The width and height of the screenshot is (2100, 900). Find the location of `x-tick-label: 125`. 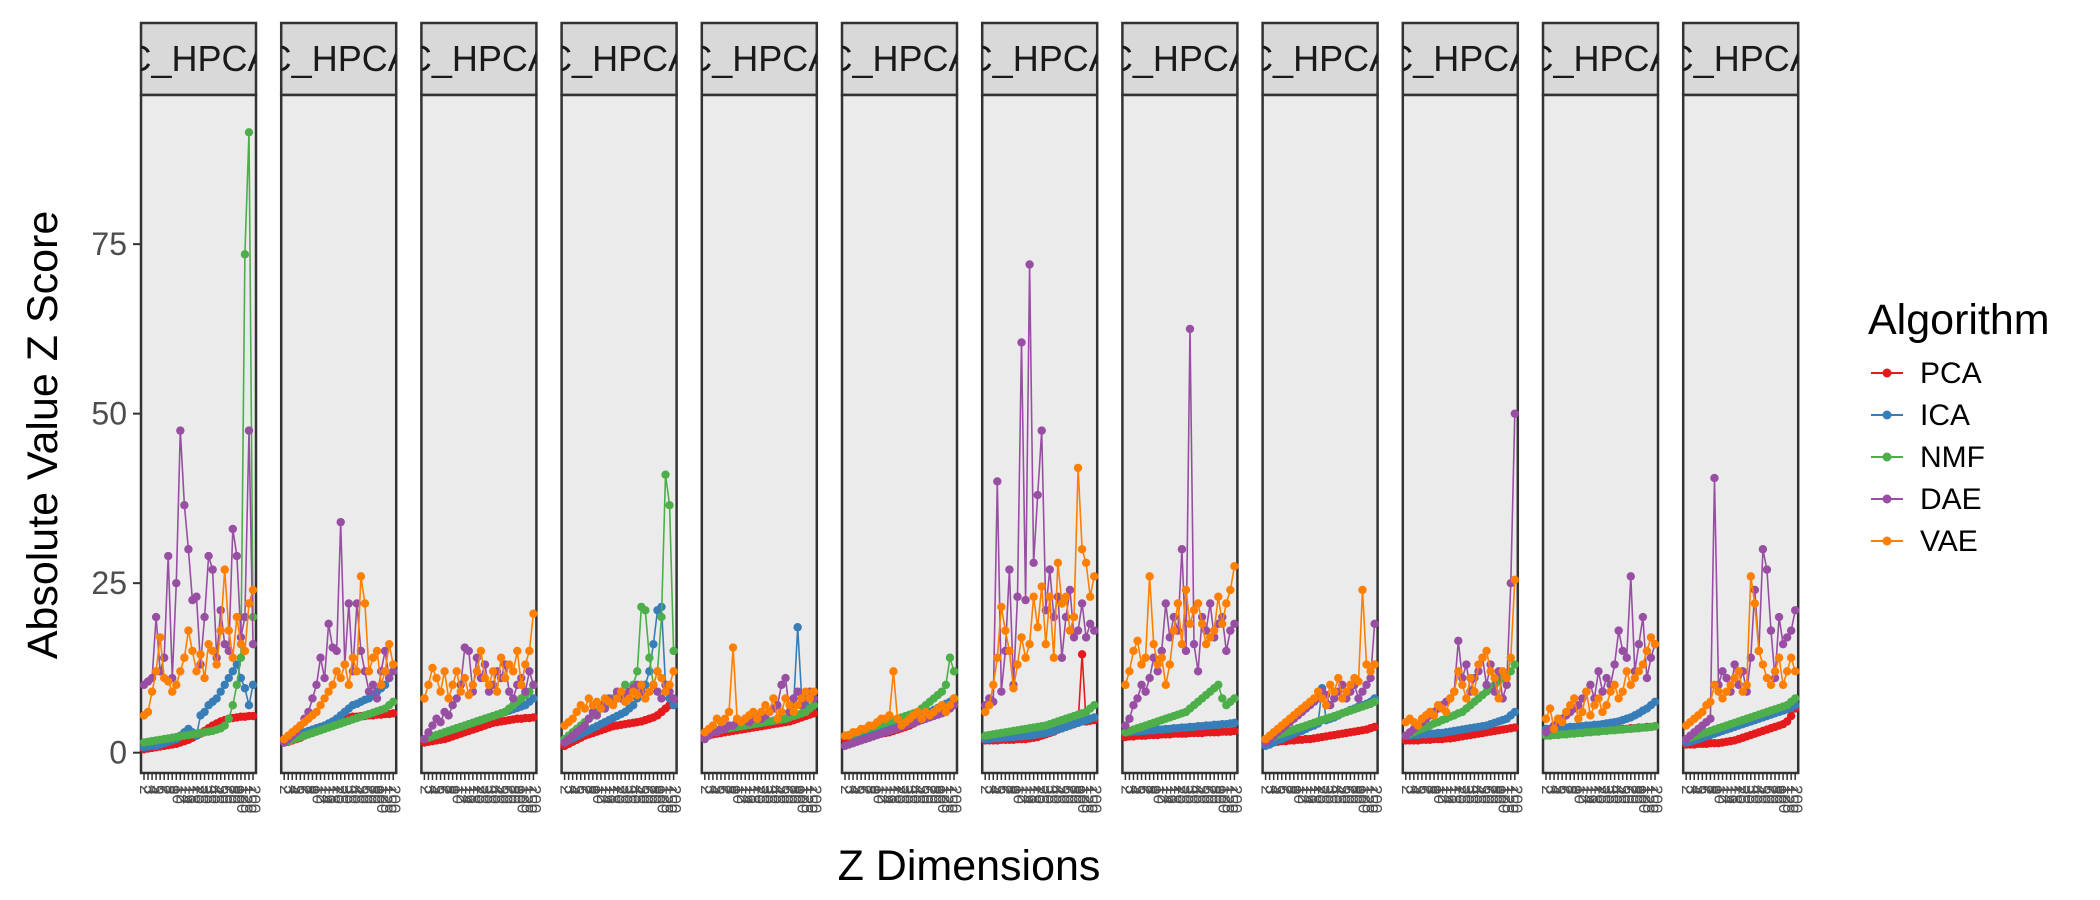

x-tick-label: 125 is located at coordinates (246, 799).